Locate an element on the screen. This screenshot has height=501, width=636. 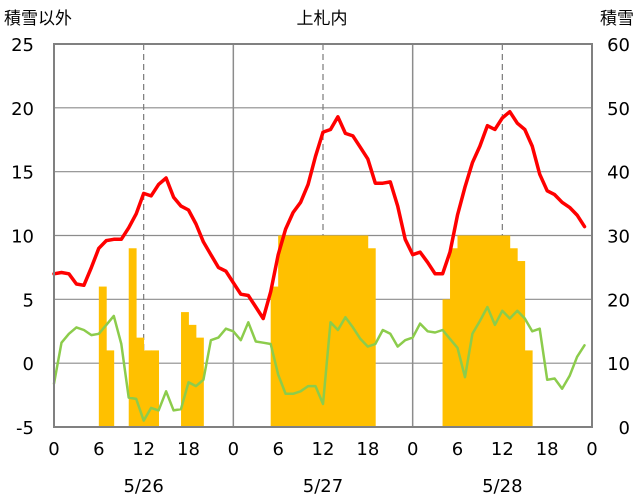
right-tick-label: 60 is located at coordinates (618, 45).